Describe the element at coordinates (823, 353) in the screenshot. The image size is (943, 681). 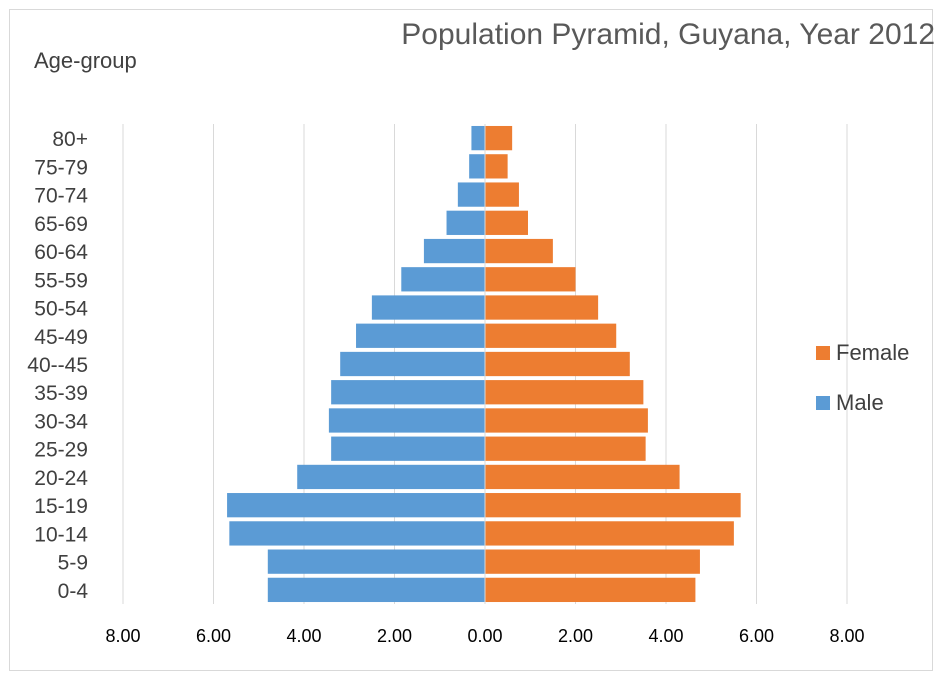
I see `legend-swatch-female` at that location.